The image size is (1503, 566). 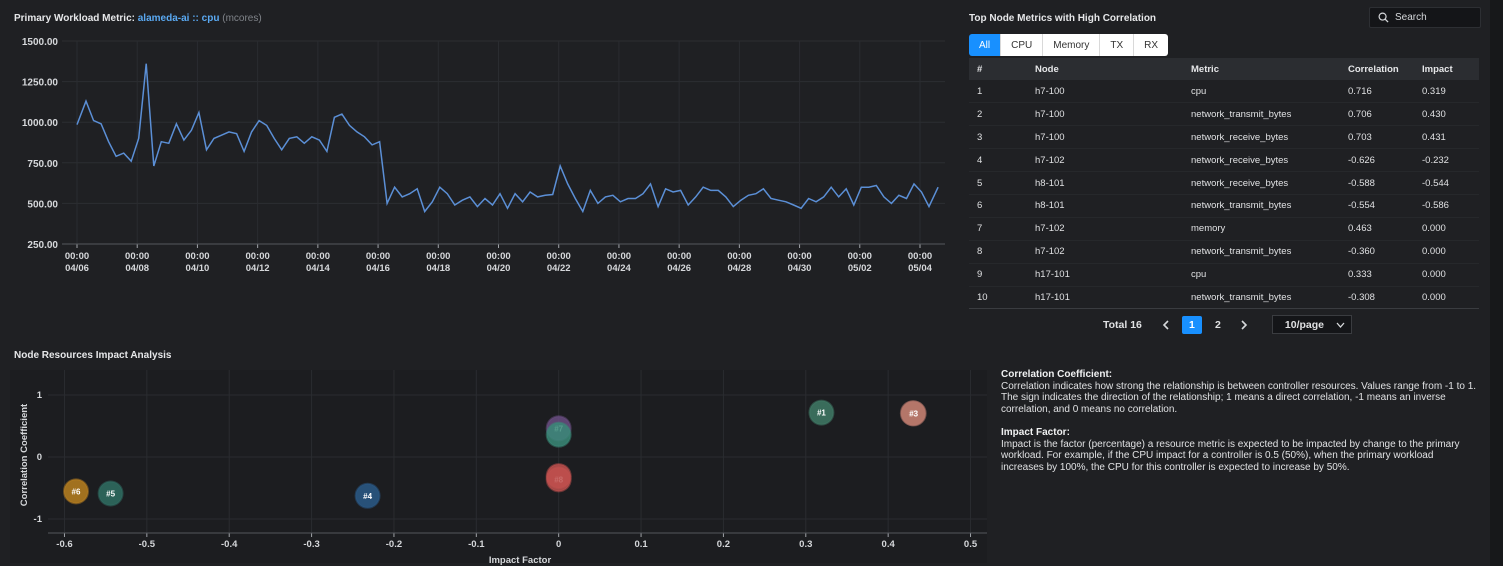 I want to click on top-metrics-title: Top Node Metrics with High Correlation, so click(x=1063, y=18).